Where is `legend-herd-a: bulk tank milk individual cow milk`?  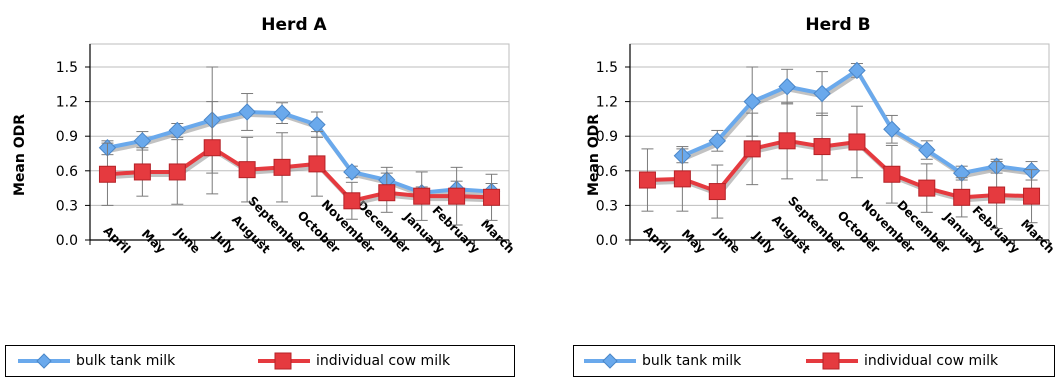
legend-herd-a: bulk tank milk individual cow milk is located at coordinates (260, 361).